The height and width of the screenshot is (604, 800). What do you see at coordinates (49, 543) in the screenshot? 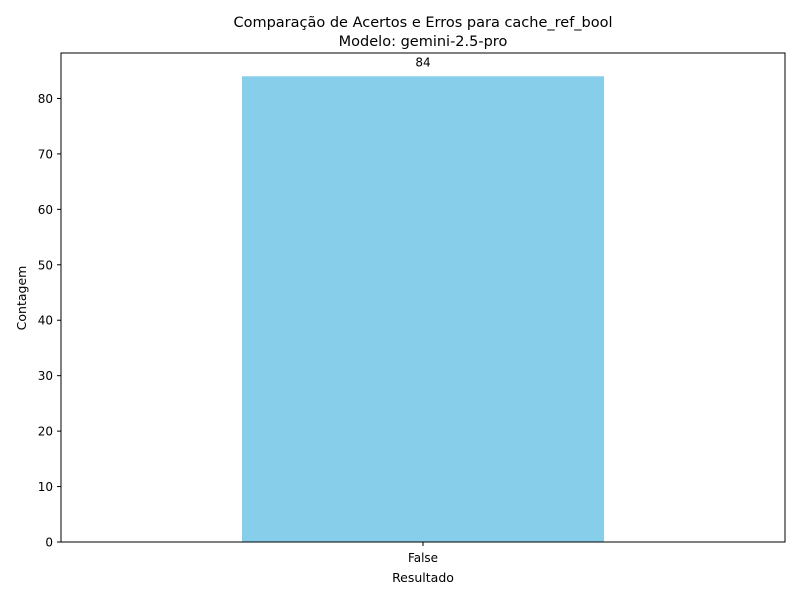
I see `y-tick-label: 0` at bounding box center [49, 543].